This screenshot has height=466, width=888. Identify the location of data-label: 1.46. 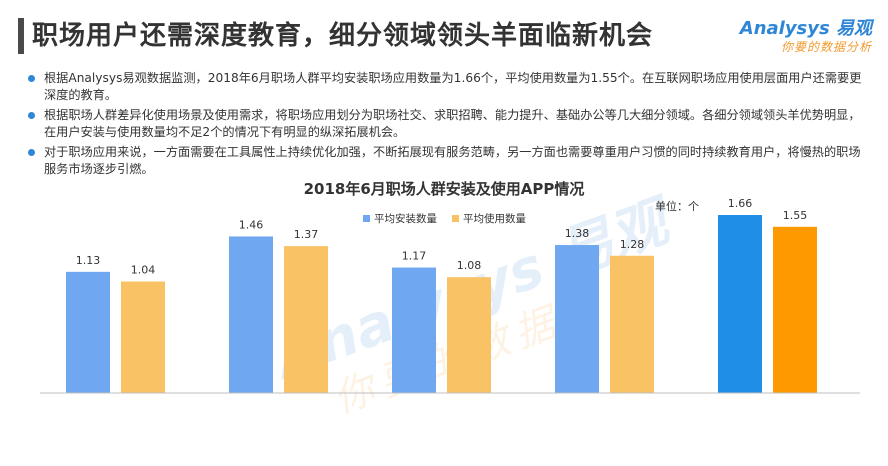
(251, 224).